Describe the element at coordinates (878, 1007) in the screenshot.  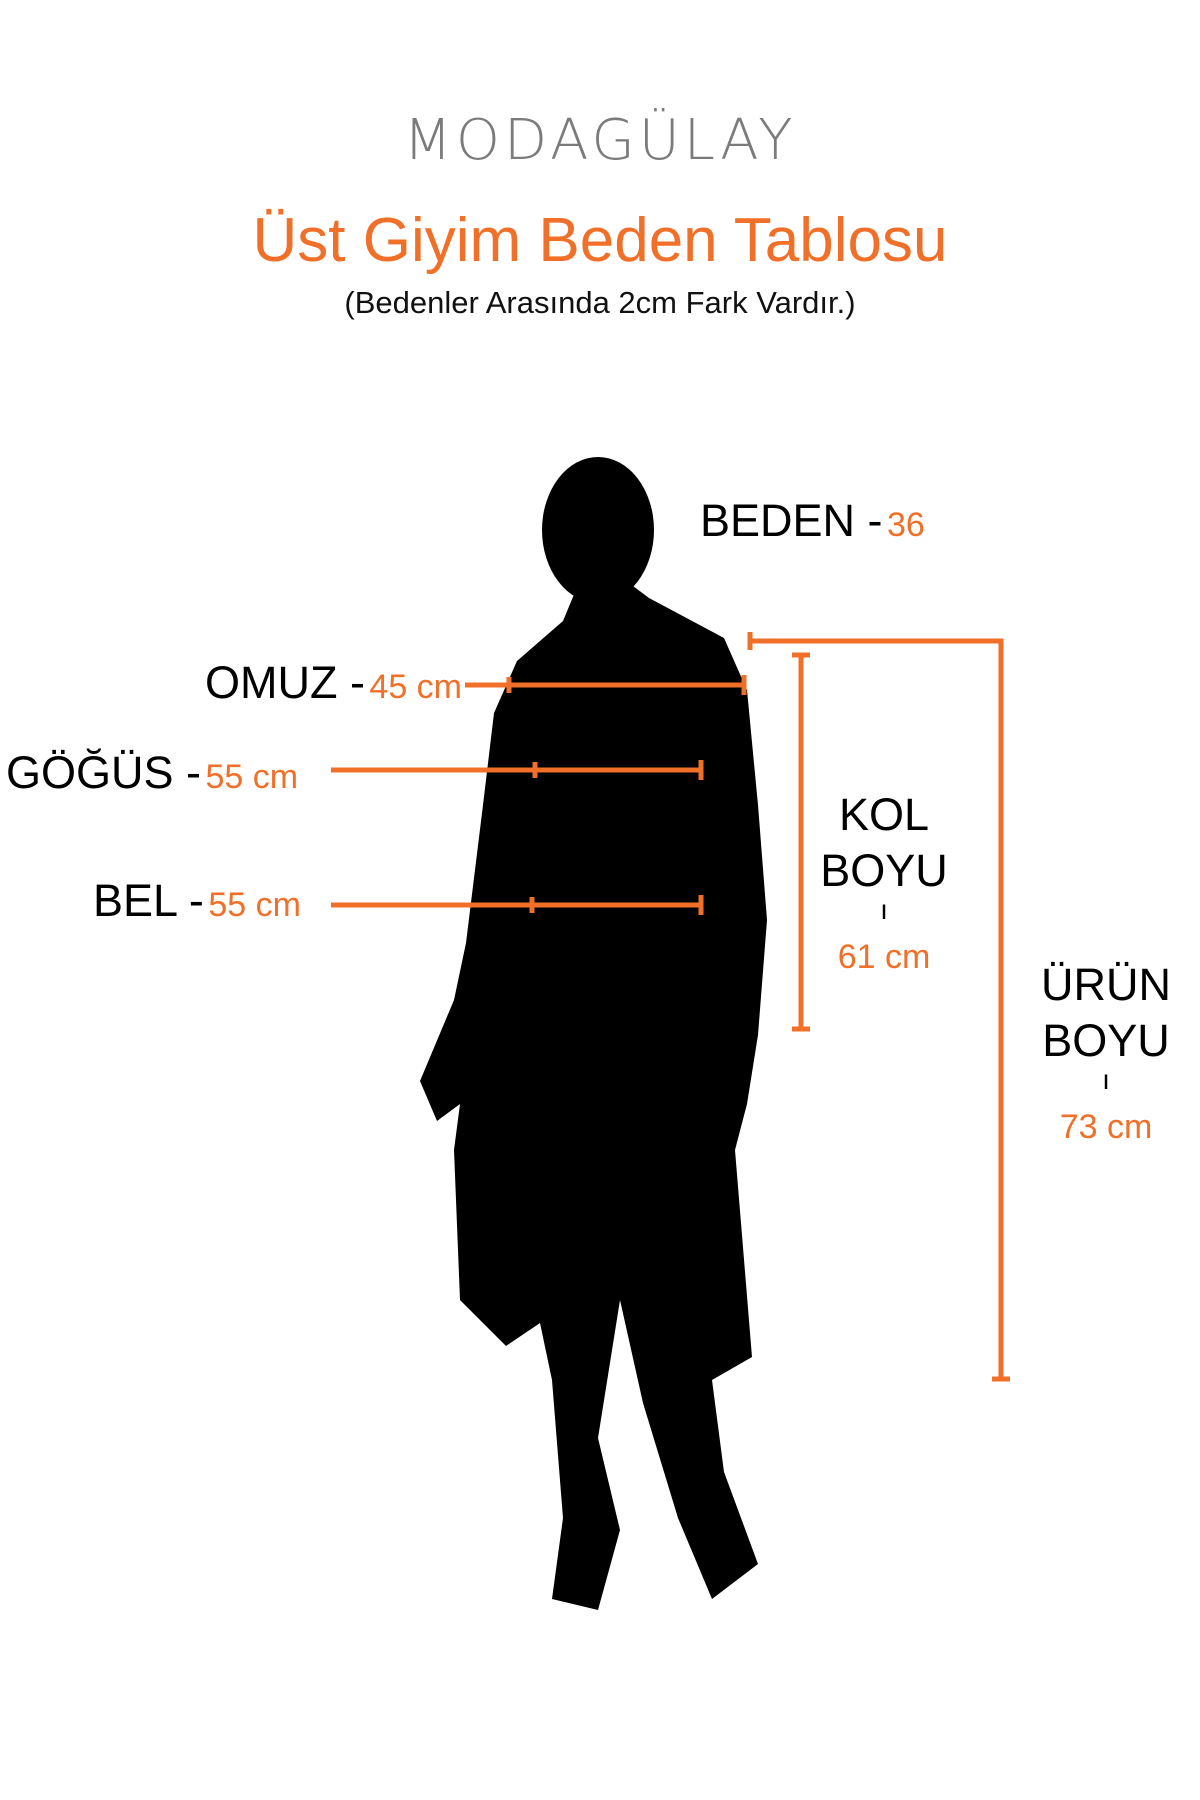
I see `length-measure-line` at that location.